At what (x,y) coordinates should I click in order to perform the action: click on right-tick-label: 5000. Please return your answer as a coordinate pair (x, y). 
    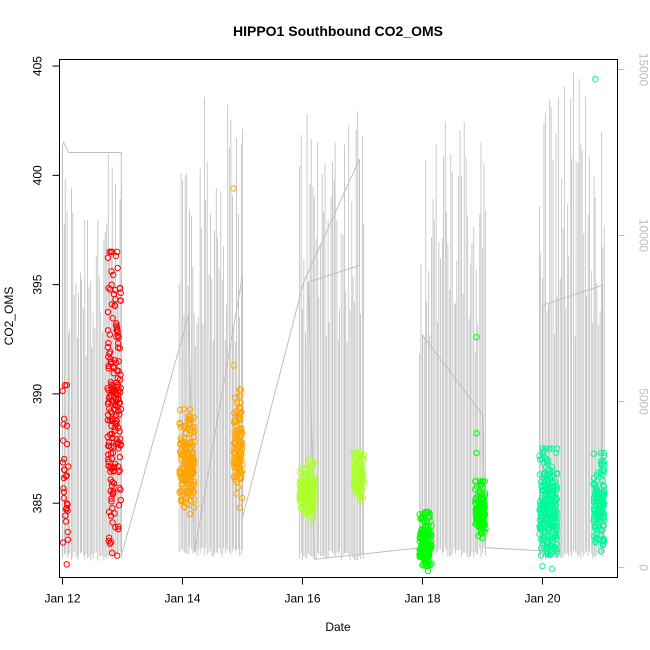
    Looking at the image, I should click on (643, 401).